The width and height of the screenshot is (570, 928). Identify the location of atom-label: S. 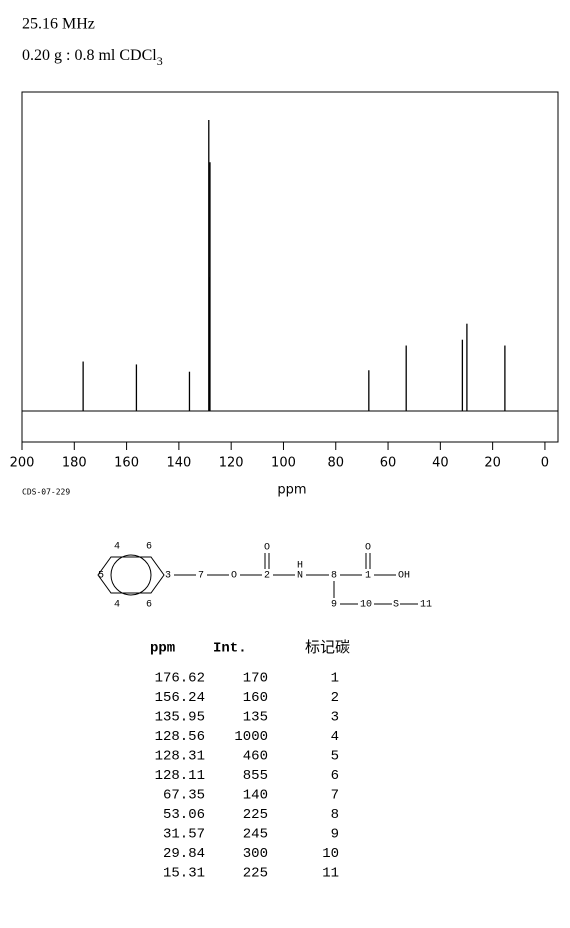
(396, 605).